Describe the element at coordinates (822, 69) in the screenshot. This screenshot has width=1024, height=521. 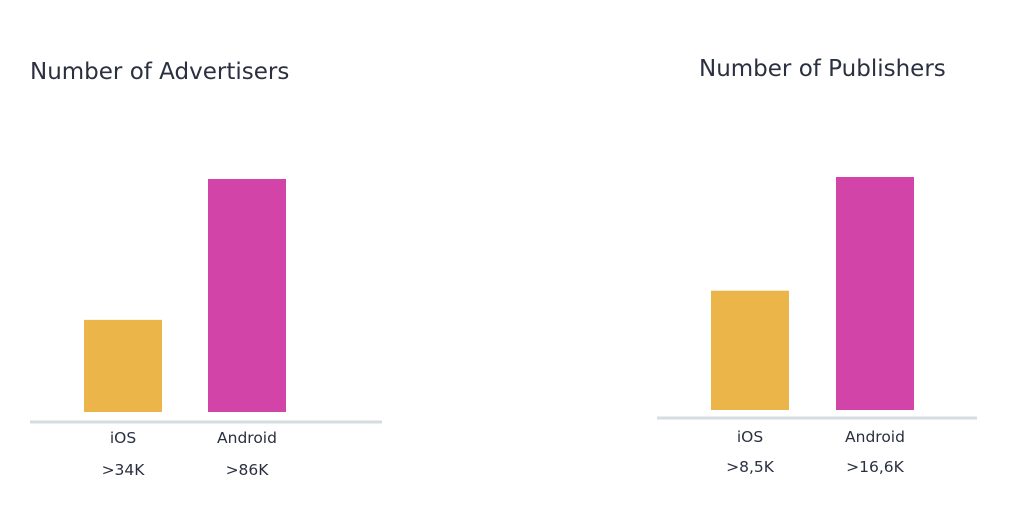
I see `publishers-chart-title: Number of Publishers` at that location.